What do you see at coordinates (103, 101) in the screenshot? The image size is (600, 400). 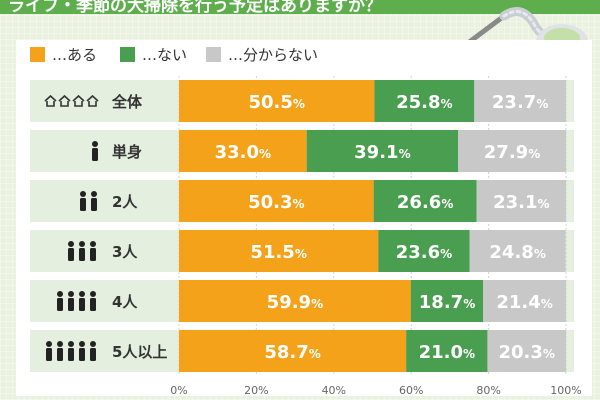 I see `row-label-zentai: 全体` at bounding box center [103, 101].